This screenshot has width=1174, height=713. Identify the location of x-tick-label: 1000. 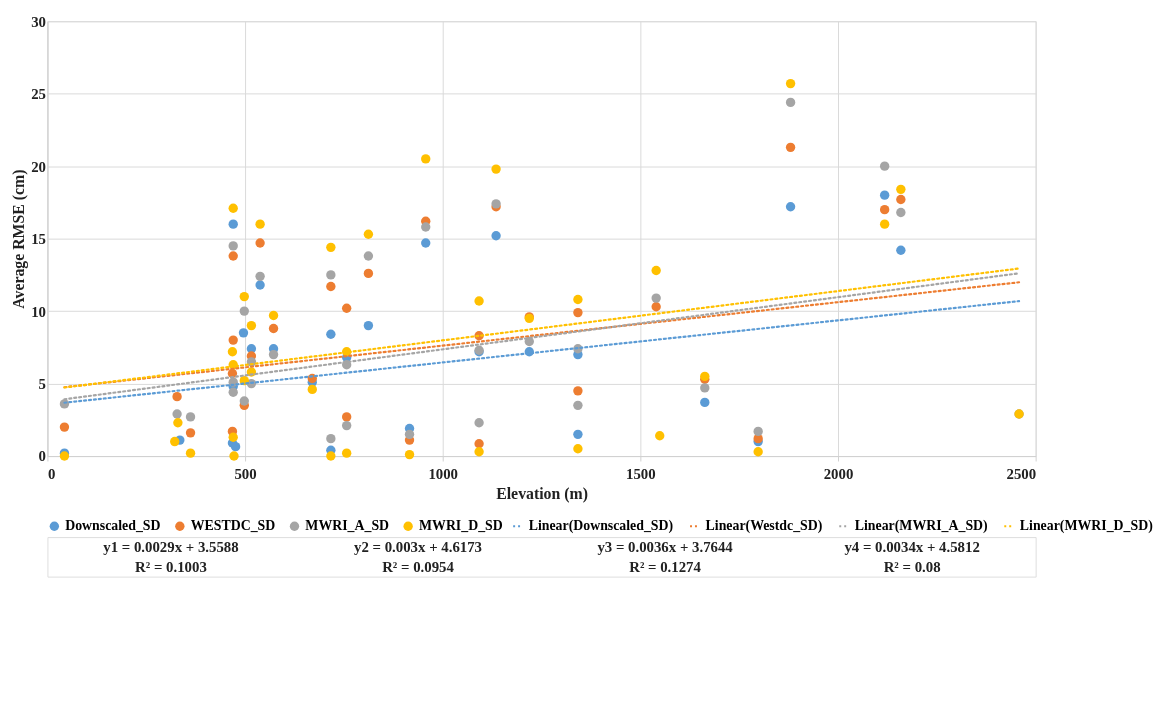
(443, 474).